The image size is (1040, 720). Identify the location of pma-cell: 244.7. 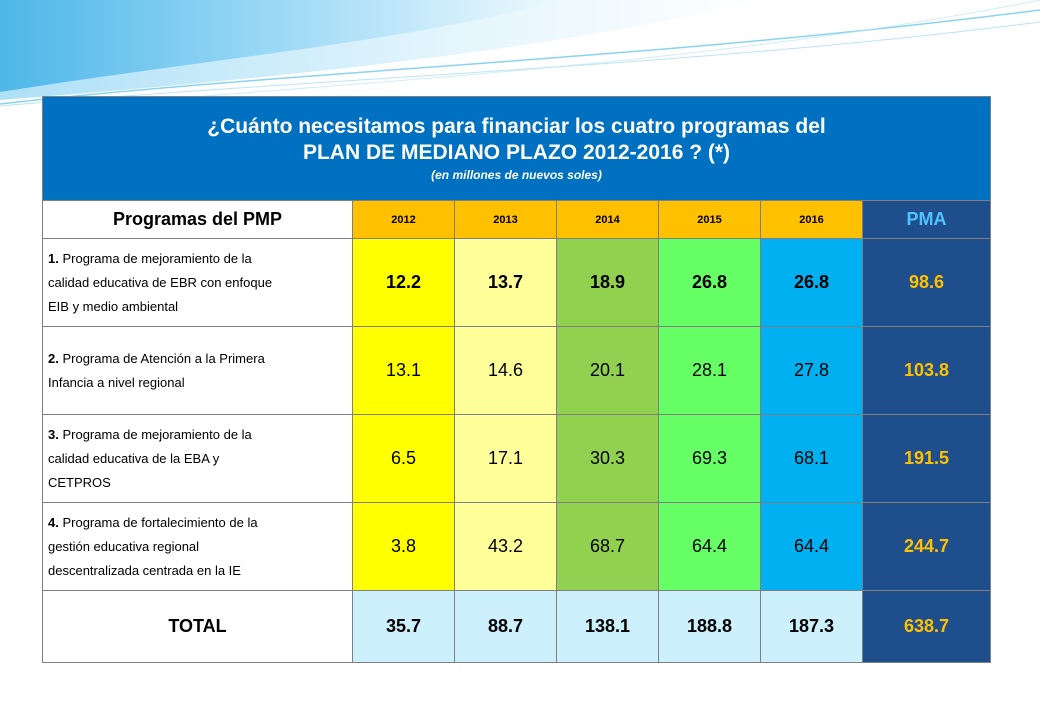
(926, 546).